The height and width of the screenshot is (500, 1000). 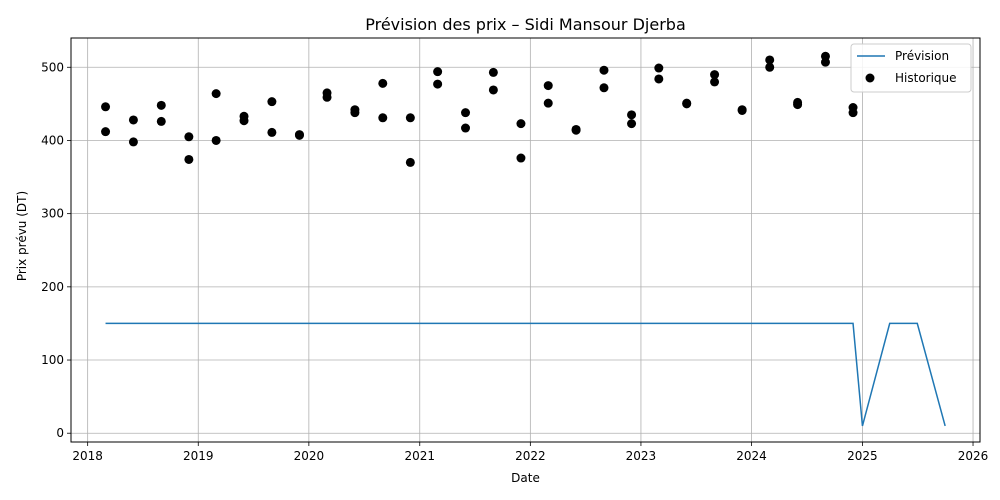 I want to click on x-tick-label: 2019, so click(x=198, y=456).